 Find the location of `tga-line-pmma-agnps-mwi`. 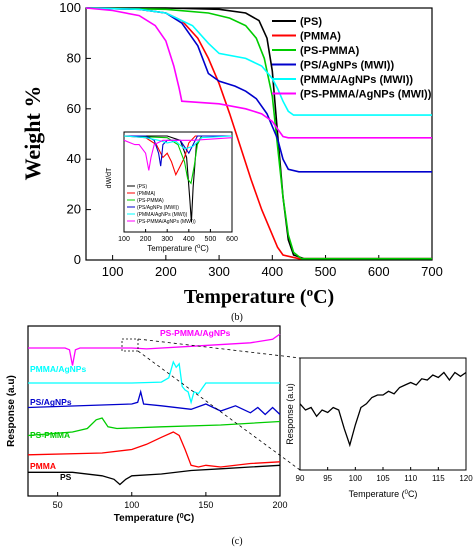

tga-line-pmma-agnps-mwi is located at coordinates (258, 61).